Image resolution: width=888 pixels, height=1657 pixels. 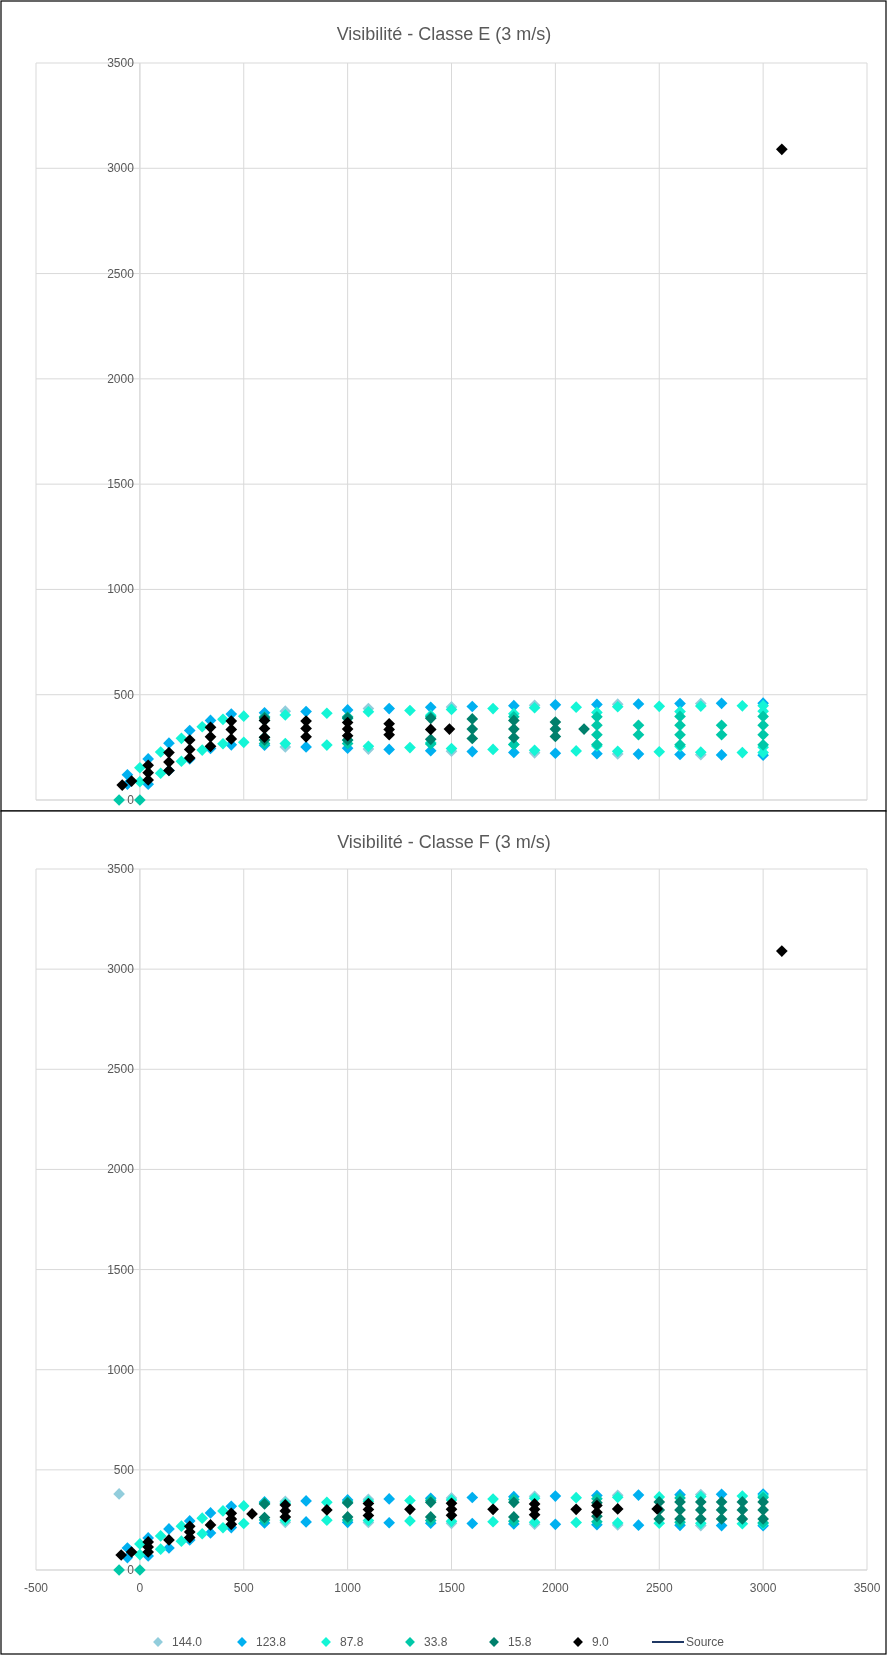 I want to click on x-tick-label: 2500, so click(x=659, y=1588).